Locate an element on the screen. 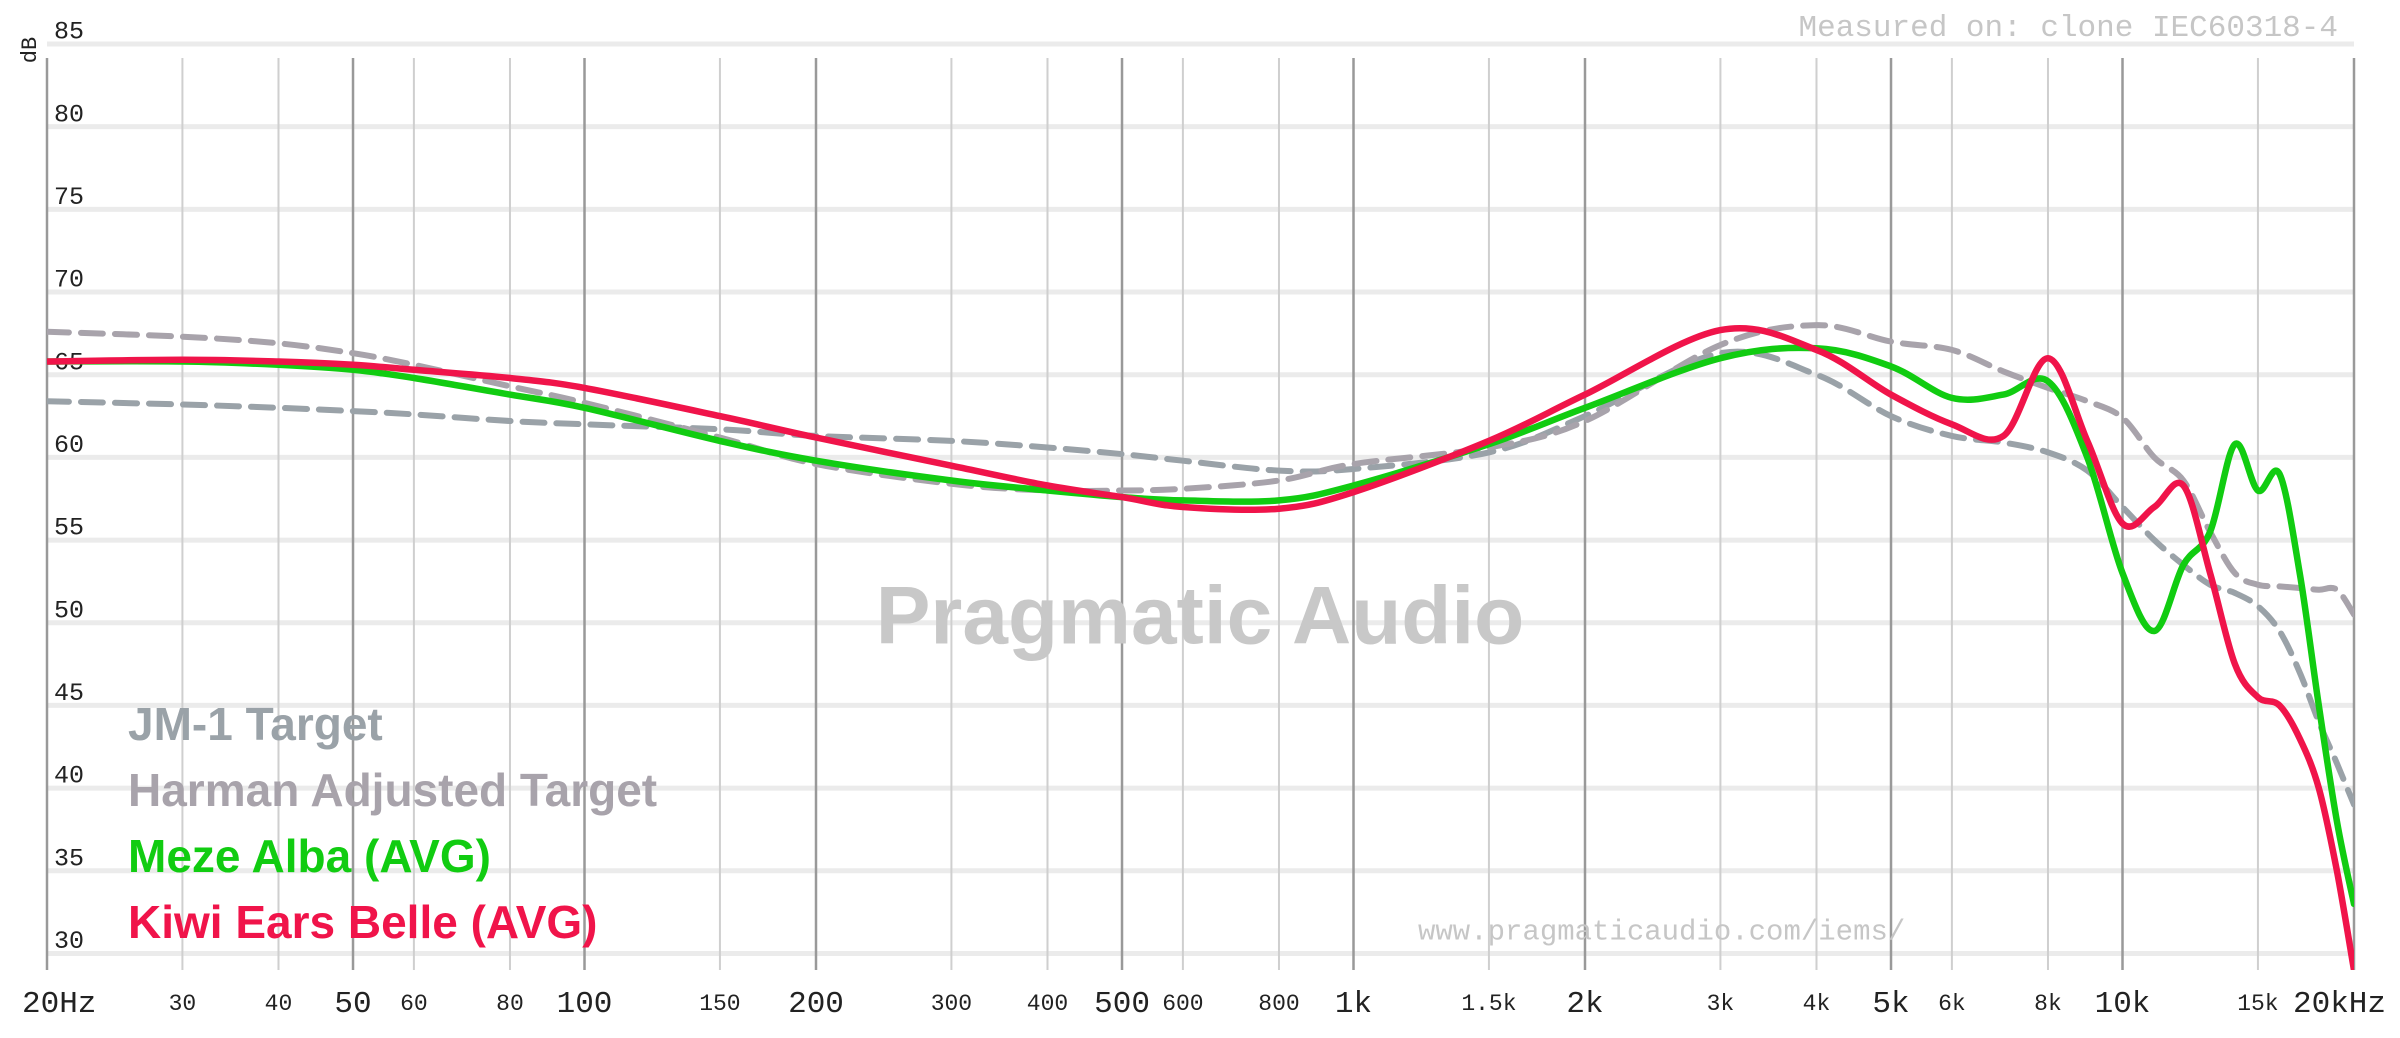 The image size is (2400, 1038). y-axis-label: dB is located at coordinates (30, 50).